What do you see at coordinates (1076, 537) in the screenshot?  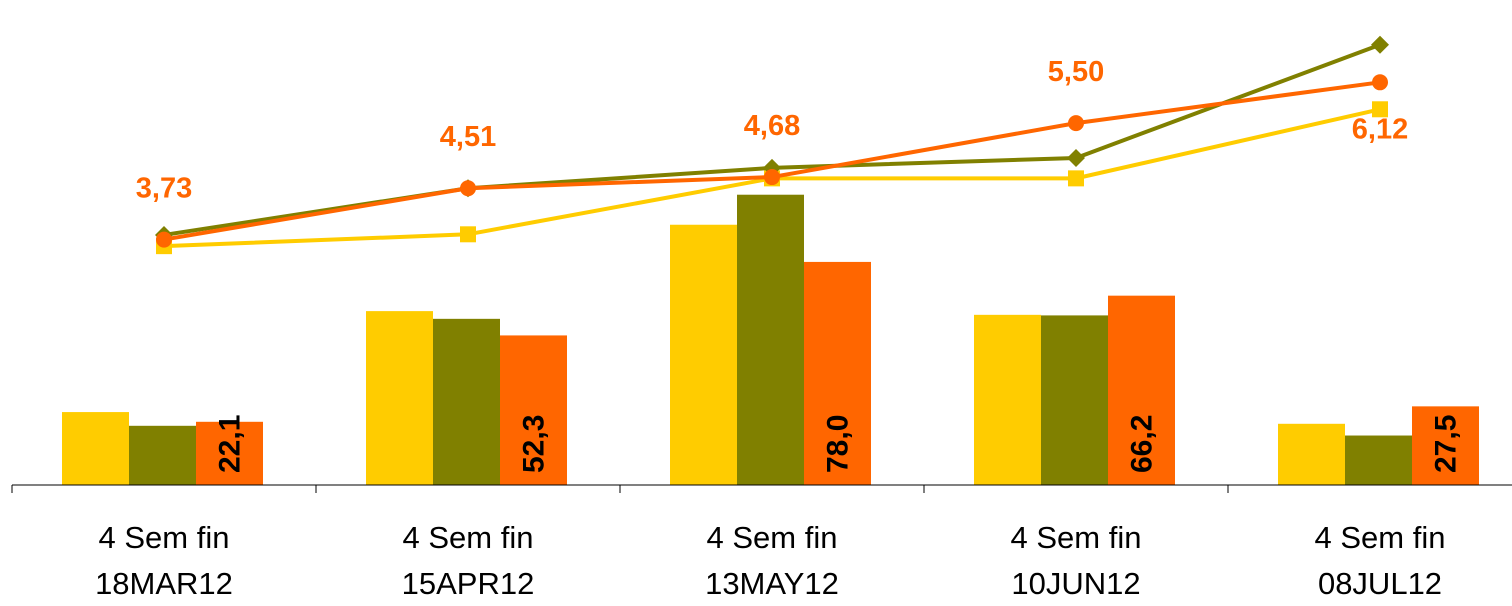 I see `x-tick-label-4-line1: 4 Sem fin` at bounding box center [1076, 537].